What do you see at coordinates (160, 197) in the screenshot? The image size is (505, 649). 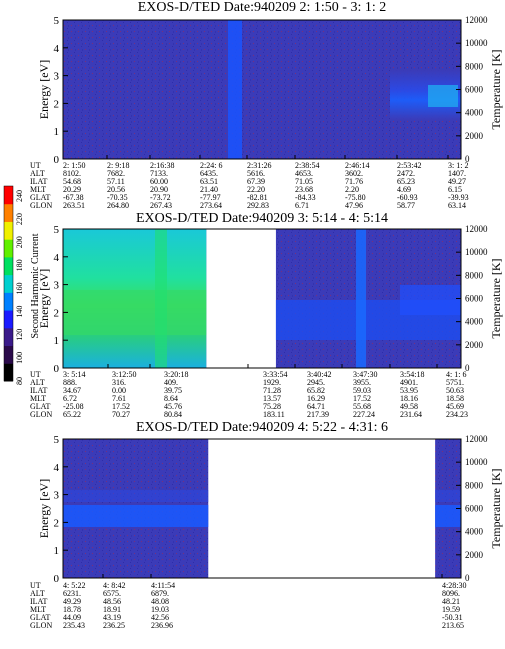 I see `table-cell: -73.72` at bounding box center [160, 197].